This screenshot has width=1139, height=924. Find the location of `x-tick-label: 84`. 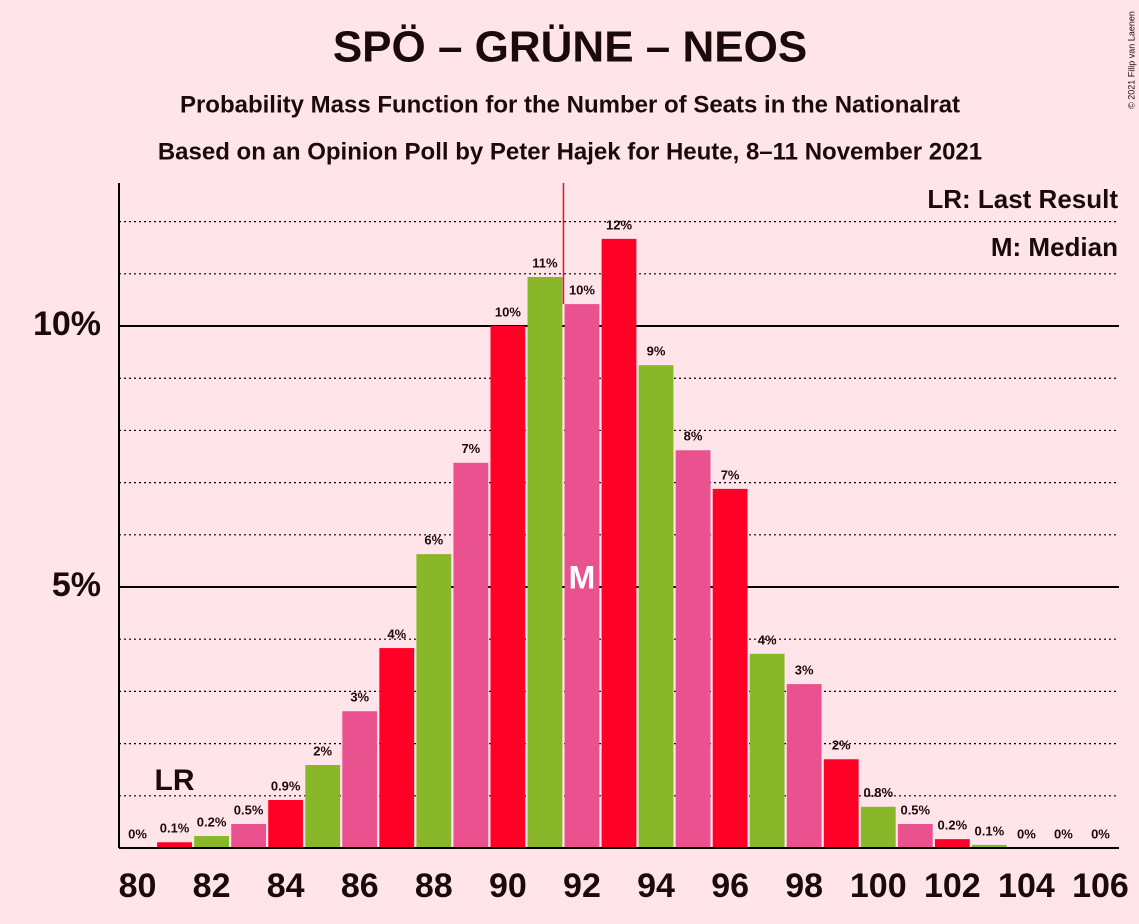

x-tick-label: 84 is located at coordinates (286, 886).